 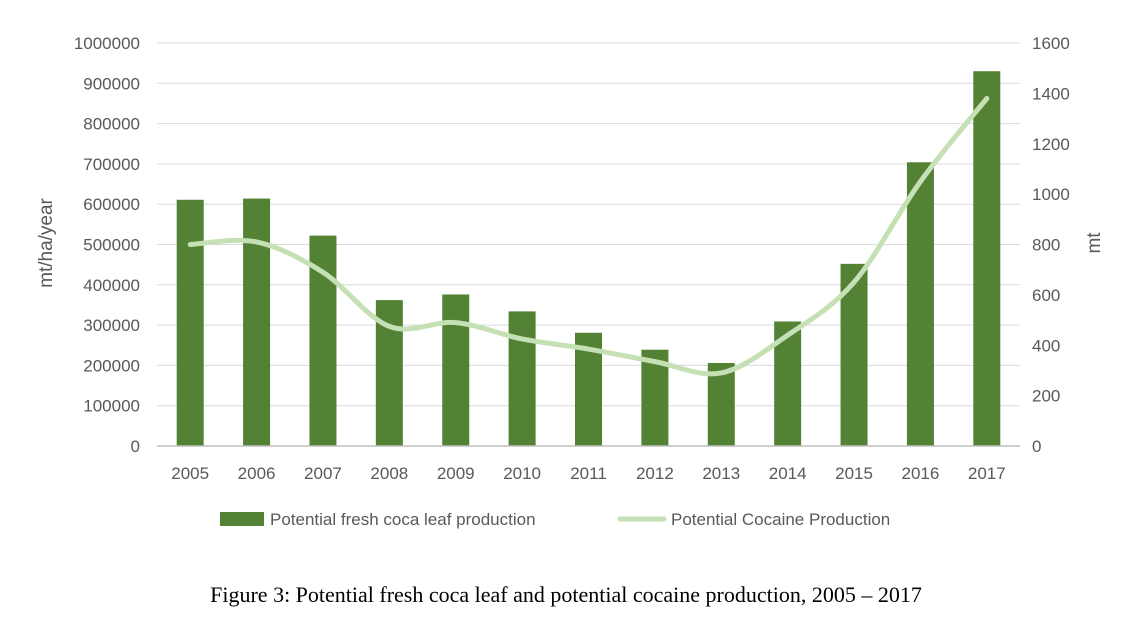 I want to click on y-tick-label: 500000, so click(x=111, y=245).